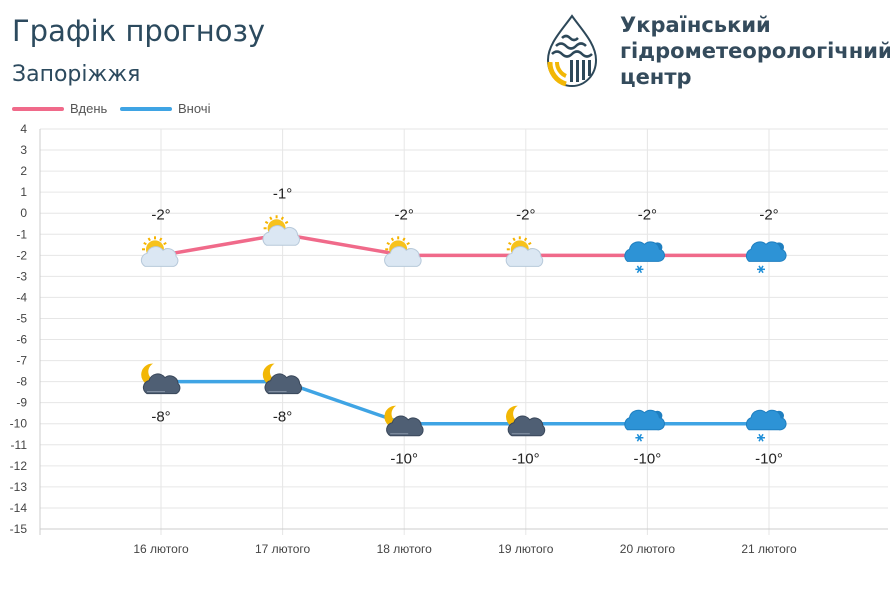 This screenshot has width=890, height=593. Describe the element at coordinates (21, 403) in the screenshot. I see `y-tick-label: -9` at that location.